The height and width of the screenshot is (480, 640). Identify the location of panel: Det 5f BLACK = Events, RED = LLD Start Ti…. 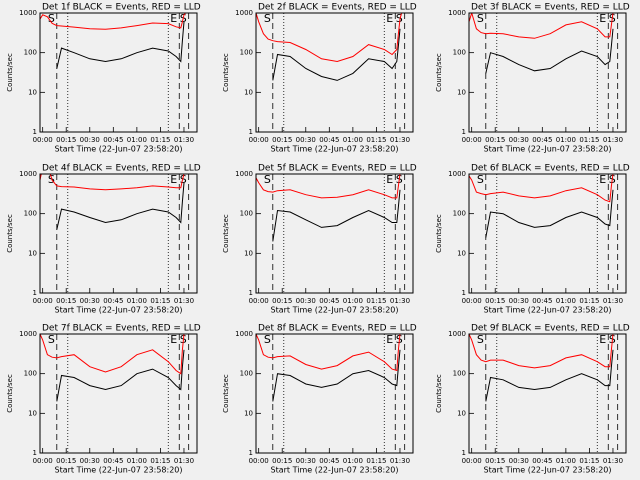
(319, 239).